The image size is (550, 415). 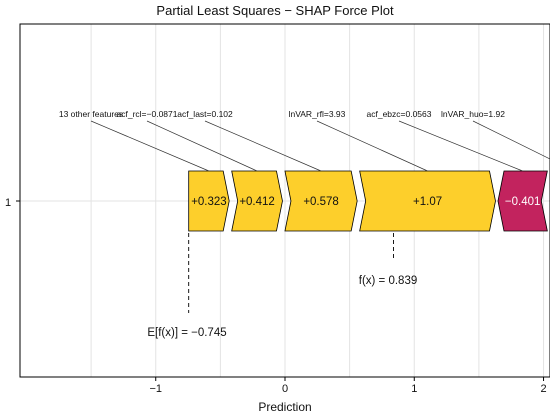 I want to click on feature-label: lnVAR_rfl=3.93, so click(x=317, y=114).